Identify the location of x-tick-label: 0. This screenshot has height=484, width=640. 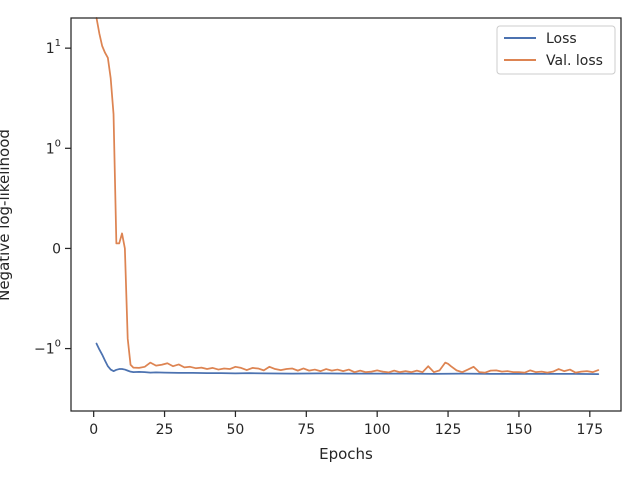
(93, 430).